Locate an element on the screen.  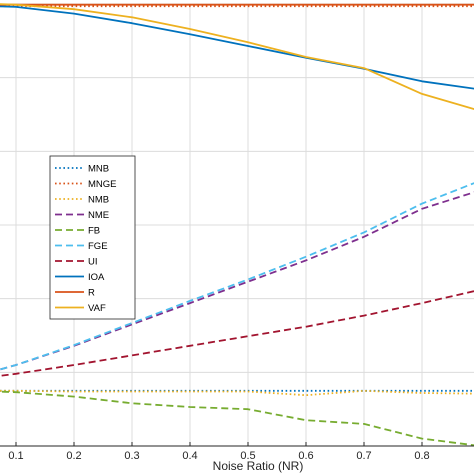
legend-label-ioa: IOA is located at coordinates (96, 277).